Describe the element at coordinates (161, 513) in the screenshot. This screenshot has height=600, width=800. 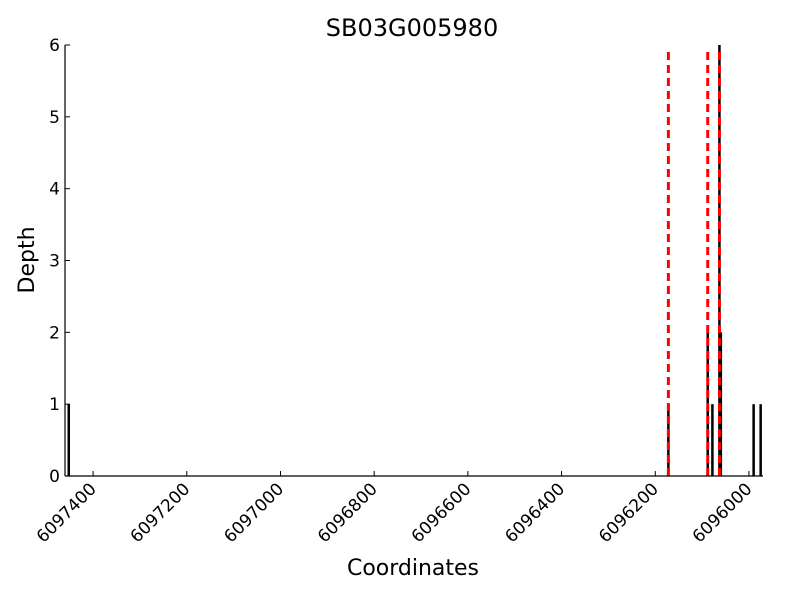
I see `x-tick-label: 6097200` at that location.